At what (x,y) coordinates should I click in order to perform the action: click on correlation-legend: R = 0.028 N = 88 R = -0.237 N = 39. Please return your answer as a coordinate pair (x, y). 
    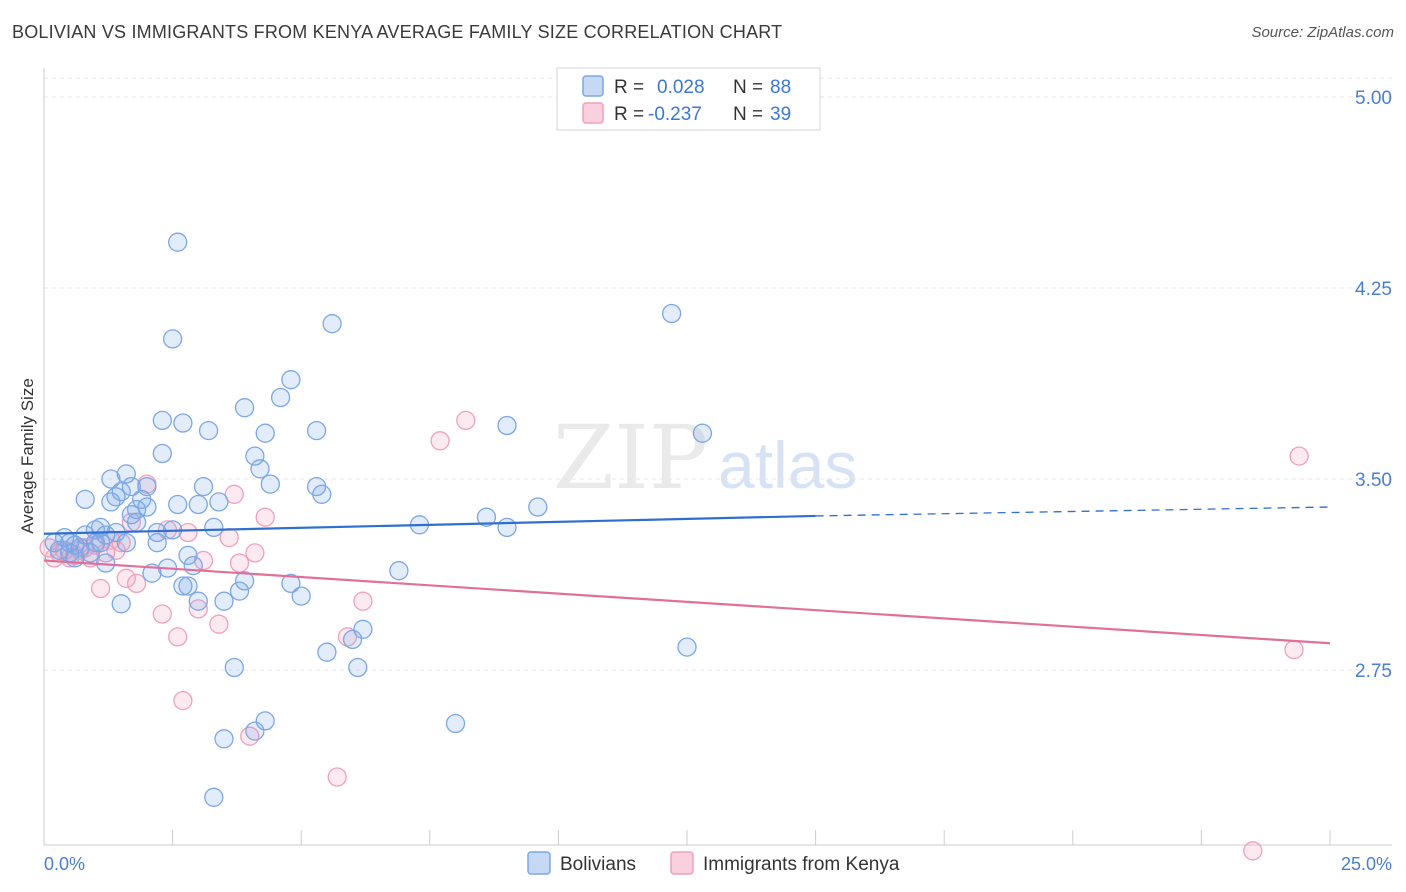
    Looking at the image, I should click on (688, 99).